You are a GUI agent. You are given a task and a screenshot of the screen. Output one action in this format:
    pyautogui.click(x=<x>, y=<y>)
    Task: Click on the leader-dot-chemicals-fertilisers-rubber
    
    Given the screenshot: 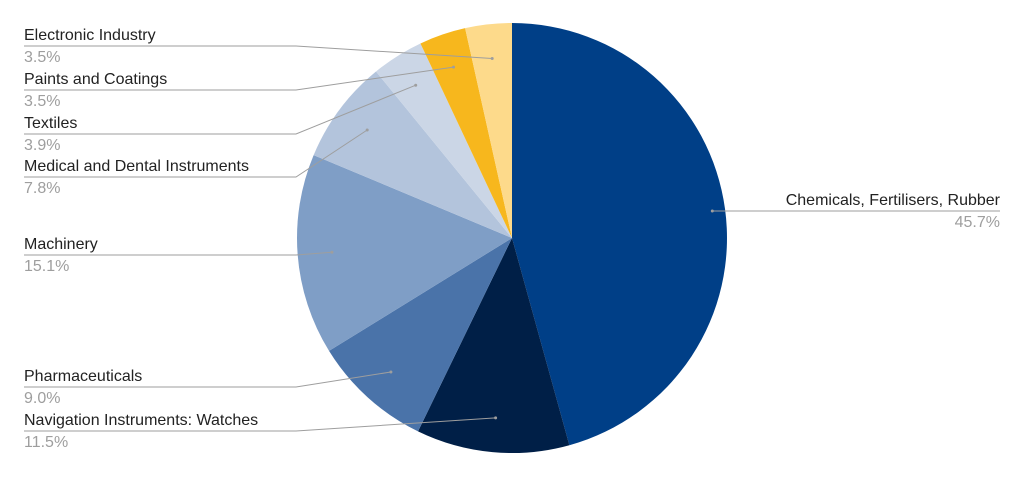 What is the action you would take?
    pyautogui.click(x=712, y=211)
    